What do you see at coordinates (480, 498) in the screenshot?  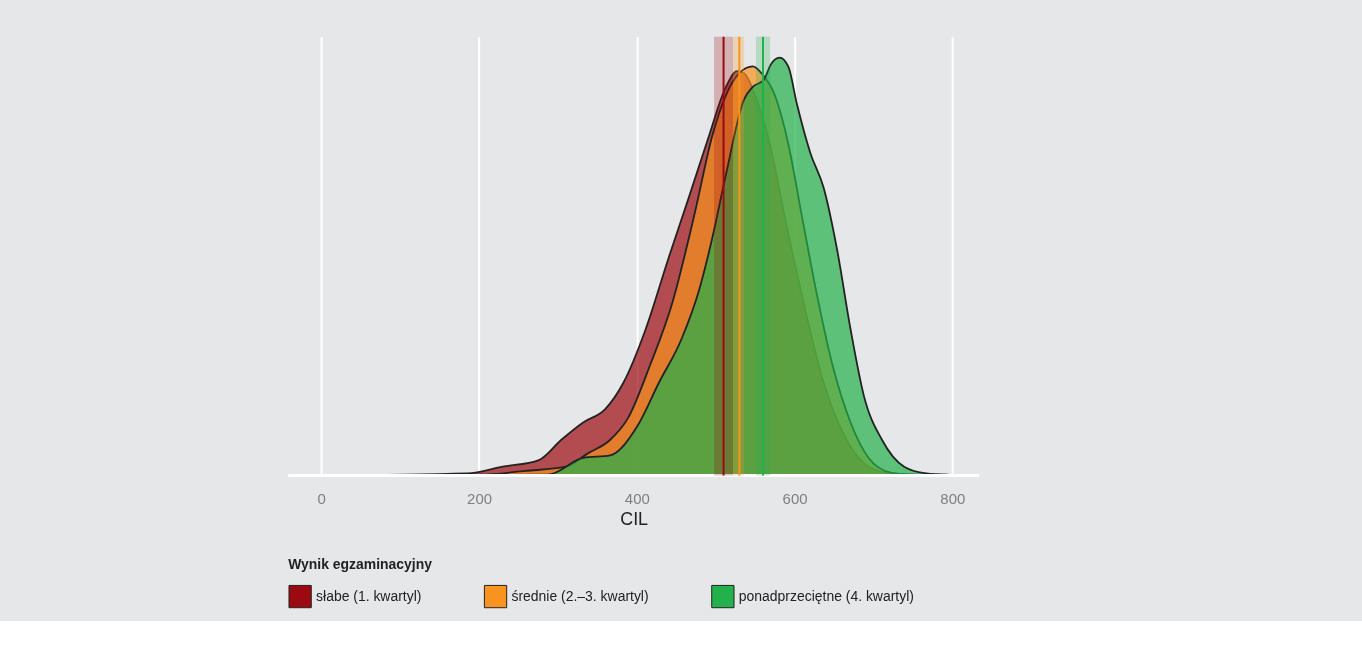 I see `x-tick-label: 200` at bounding box center [480, 498].